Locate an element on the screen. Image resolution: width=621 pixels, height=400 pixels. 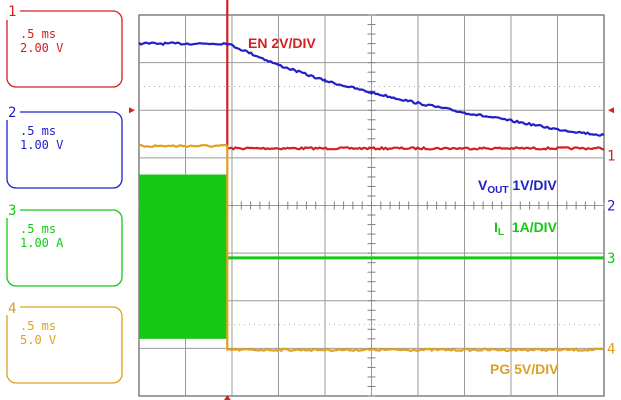
channel-1-readout: 1 .5 ms 2.00 V is located at coordinates (63, 46).